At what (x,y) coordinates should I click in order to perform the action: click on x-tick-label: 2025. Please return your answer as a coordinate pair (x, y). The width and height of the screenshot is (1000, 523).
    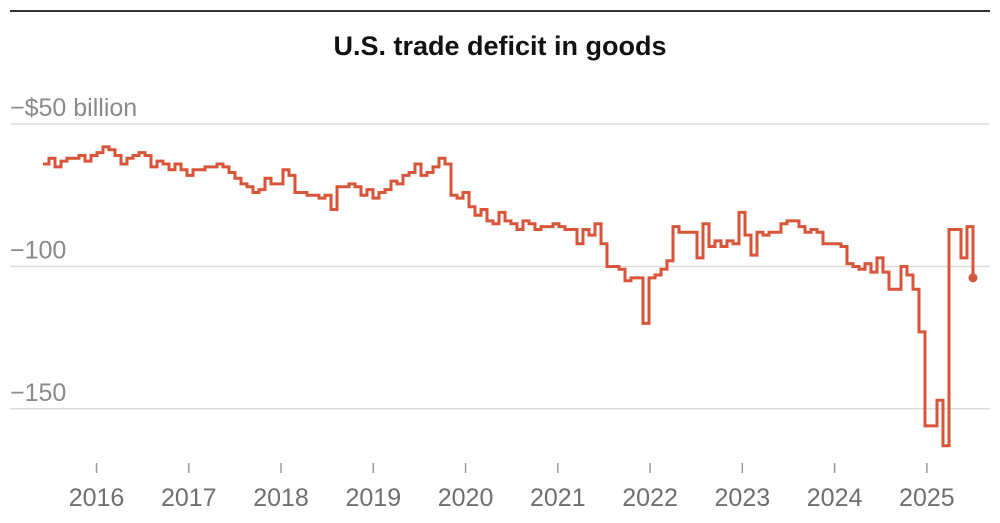
    Looking at the image, I should click on (927, 498).